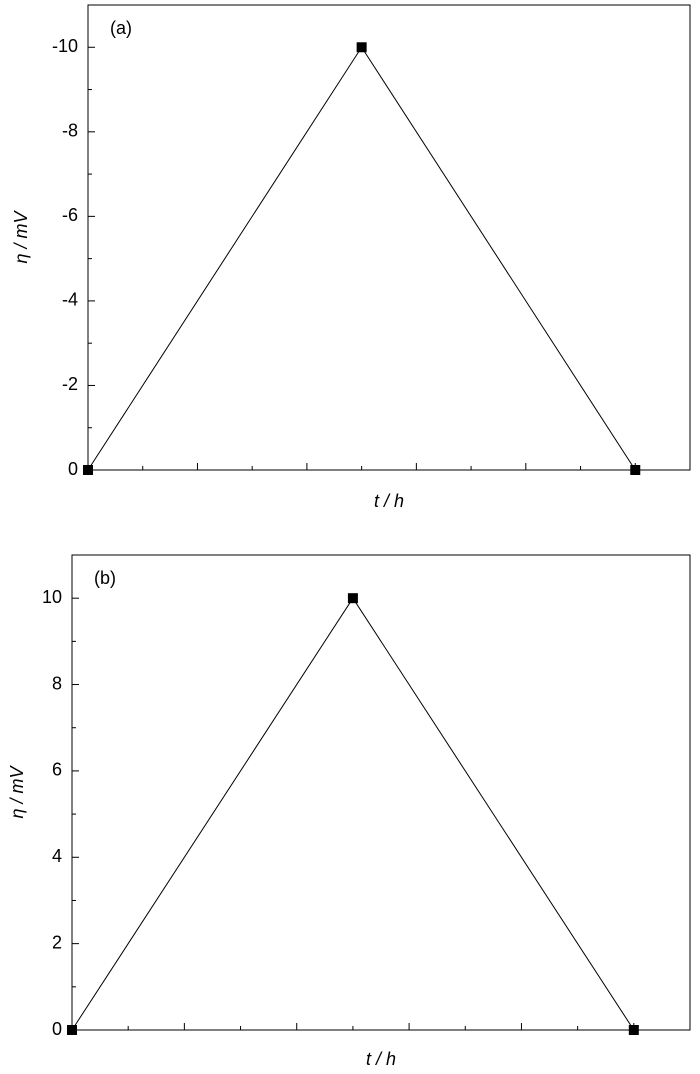  What do you see at coordinates (70, 300) in the screenshot?
I see `y-tick-label: -4` at bounding box center [70, 300].